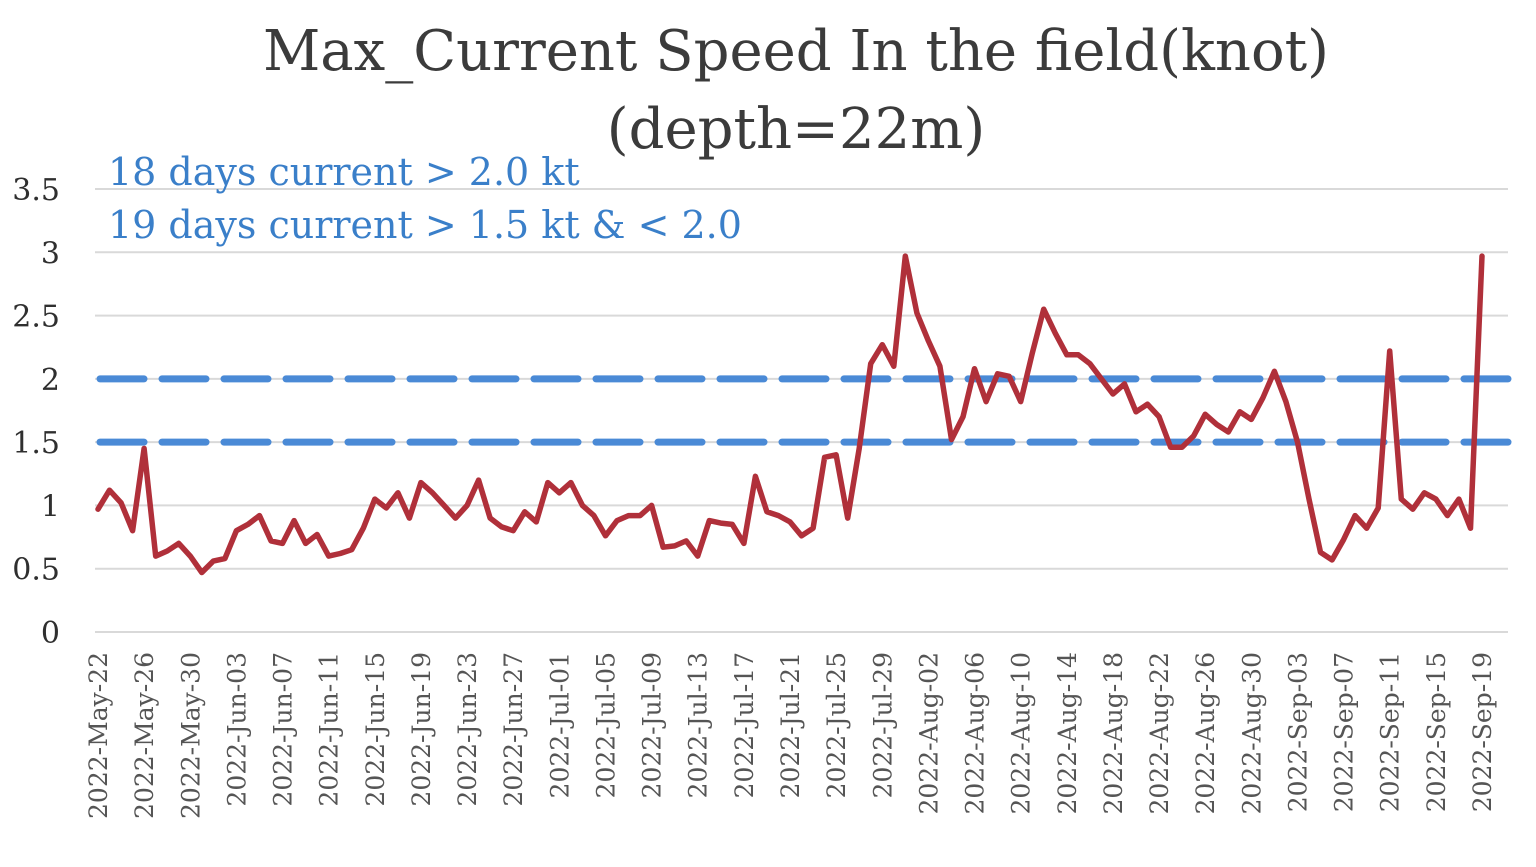  Describe the element at coordinates (1436, 732) in the screenshot. I see `x-tick-label: 2022-Sep-15` at that location.